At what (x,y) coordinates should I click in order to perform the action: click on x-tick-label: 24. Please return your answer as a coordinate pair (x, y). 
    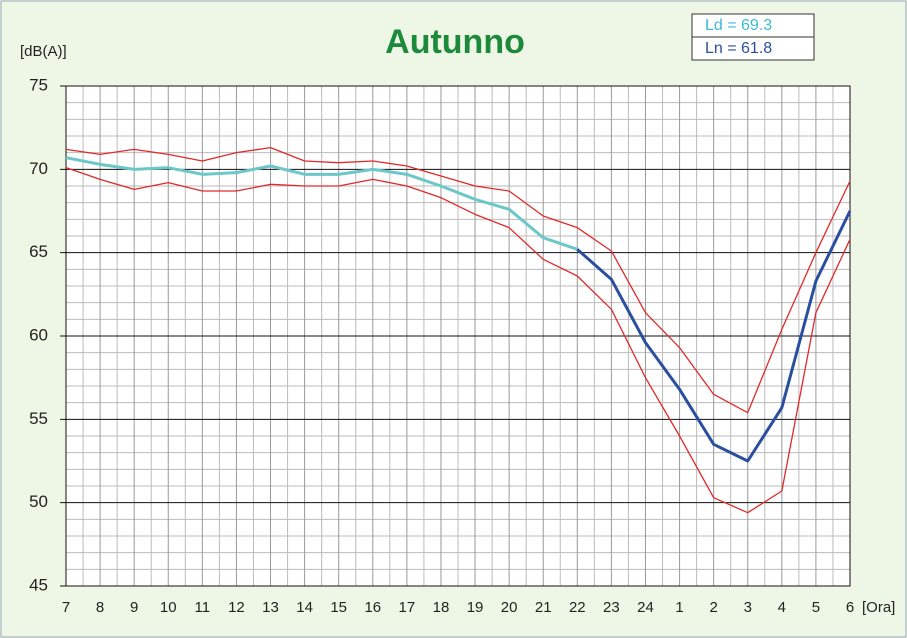
    Looking at the image, I should click on (645, 607).